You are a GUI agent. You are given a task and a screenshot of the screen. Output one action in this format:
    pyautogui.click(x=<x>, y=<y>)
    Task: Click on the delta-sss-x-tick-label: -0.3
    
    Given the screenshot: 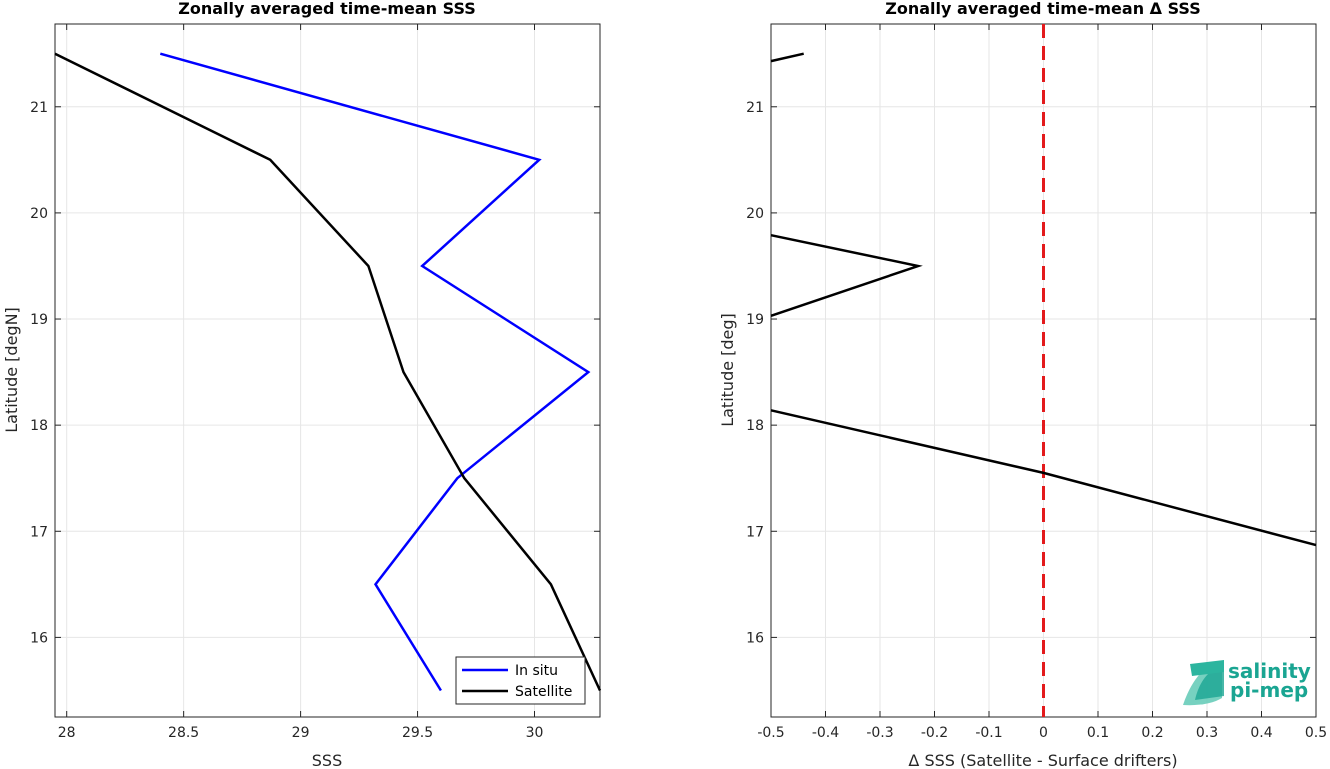 What is the action you would take?
    pyautogui.click(x=879, y=733)
    